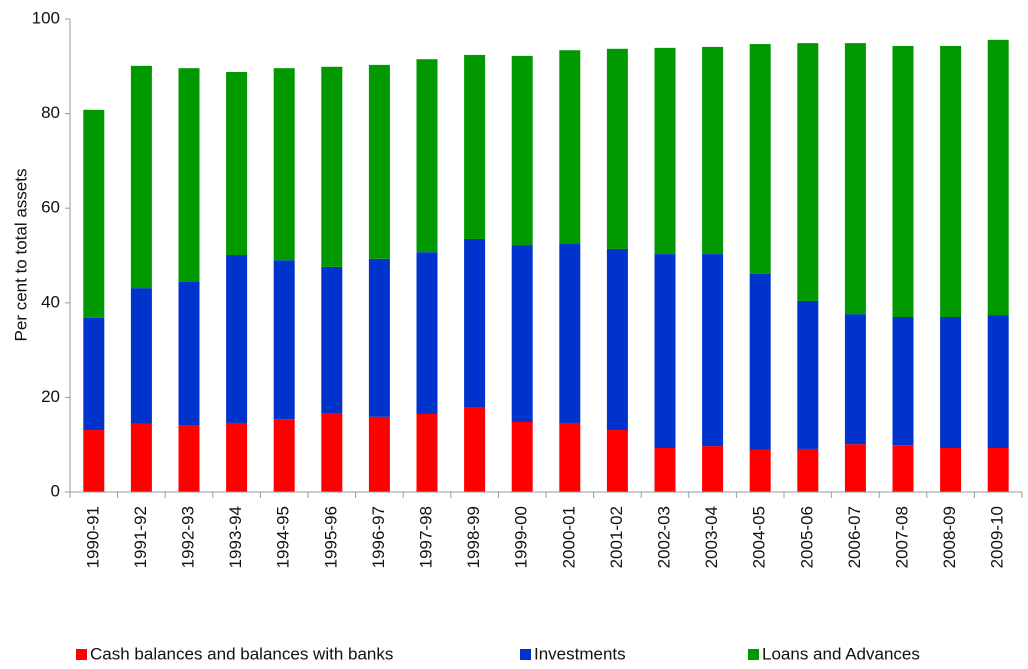  Describe the element at coordinates (663, 537) in the screenshot. I see `x-tick-label: 2002-03` at that location.